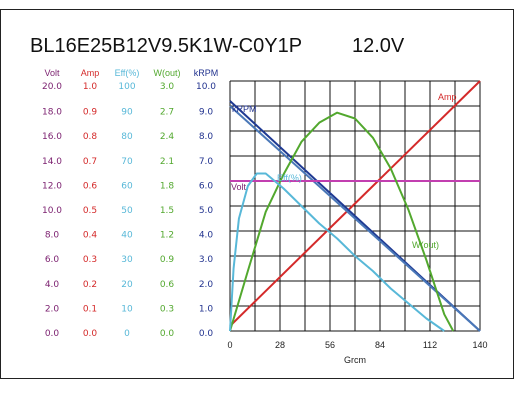 The height and width of the screenshot is (400, 516). Describe the element at coordinates (90, 211) in the screenshot. I see `tick-label-amp: 0.5` at that location.